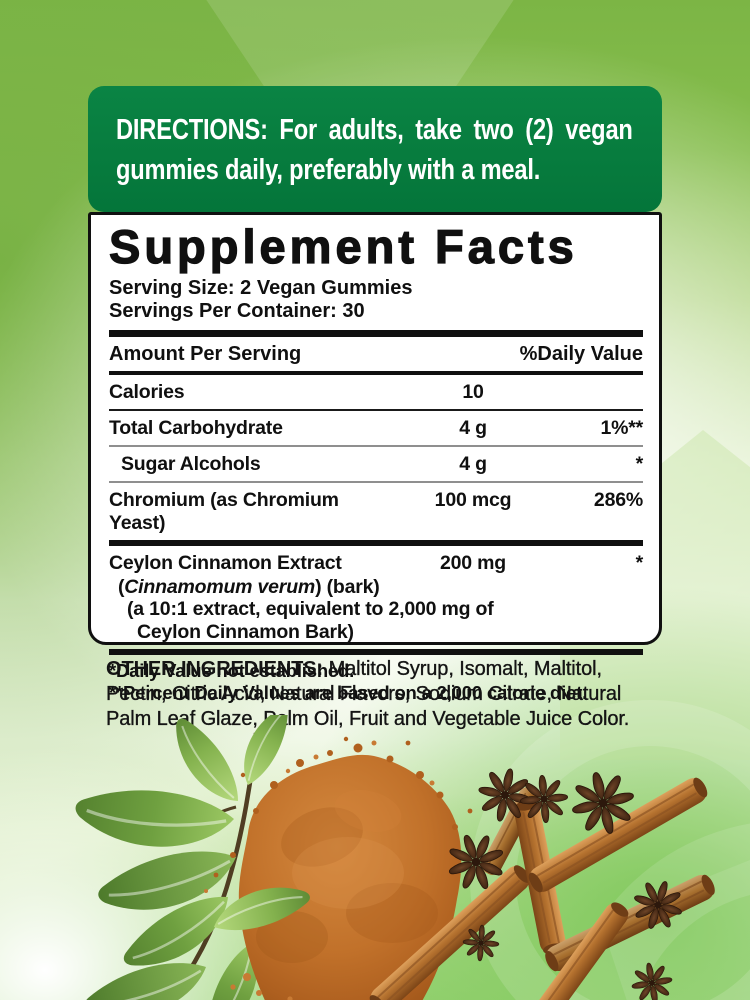  I want to click on extract-species-line: (Cinnamomum verum) (bark), so click(376, 587).